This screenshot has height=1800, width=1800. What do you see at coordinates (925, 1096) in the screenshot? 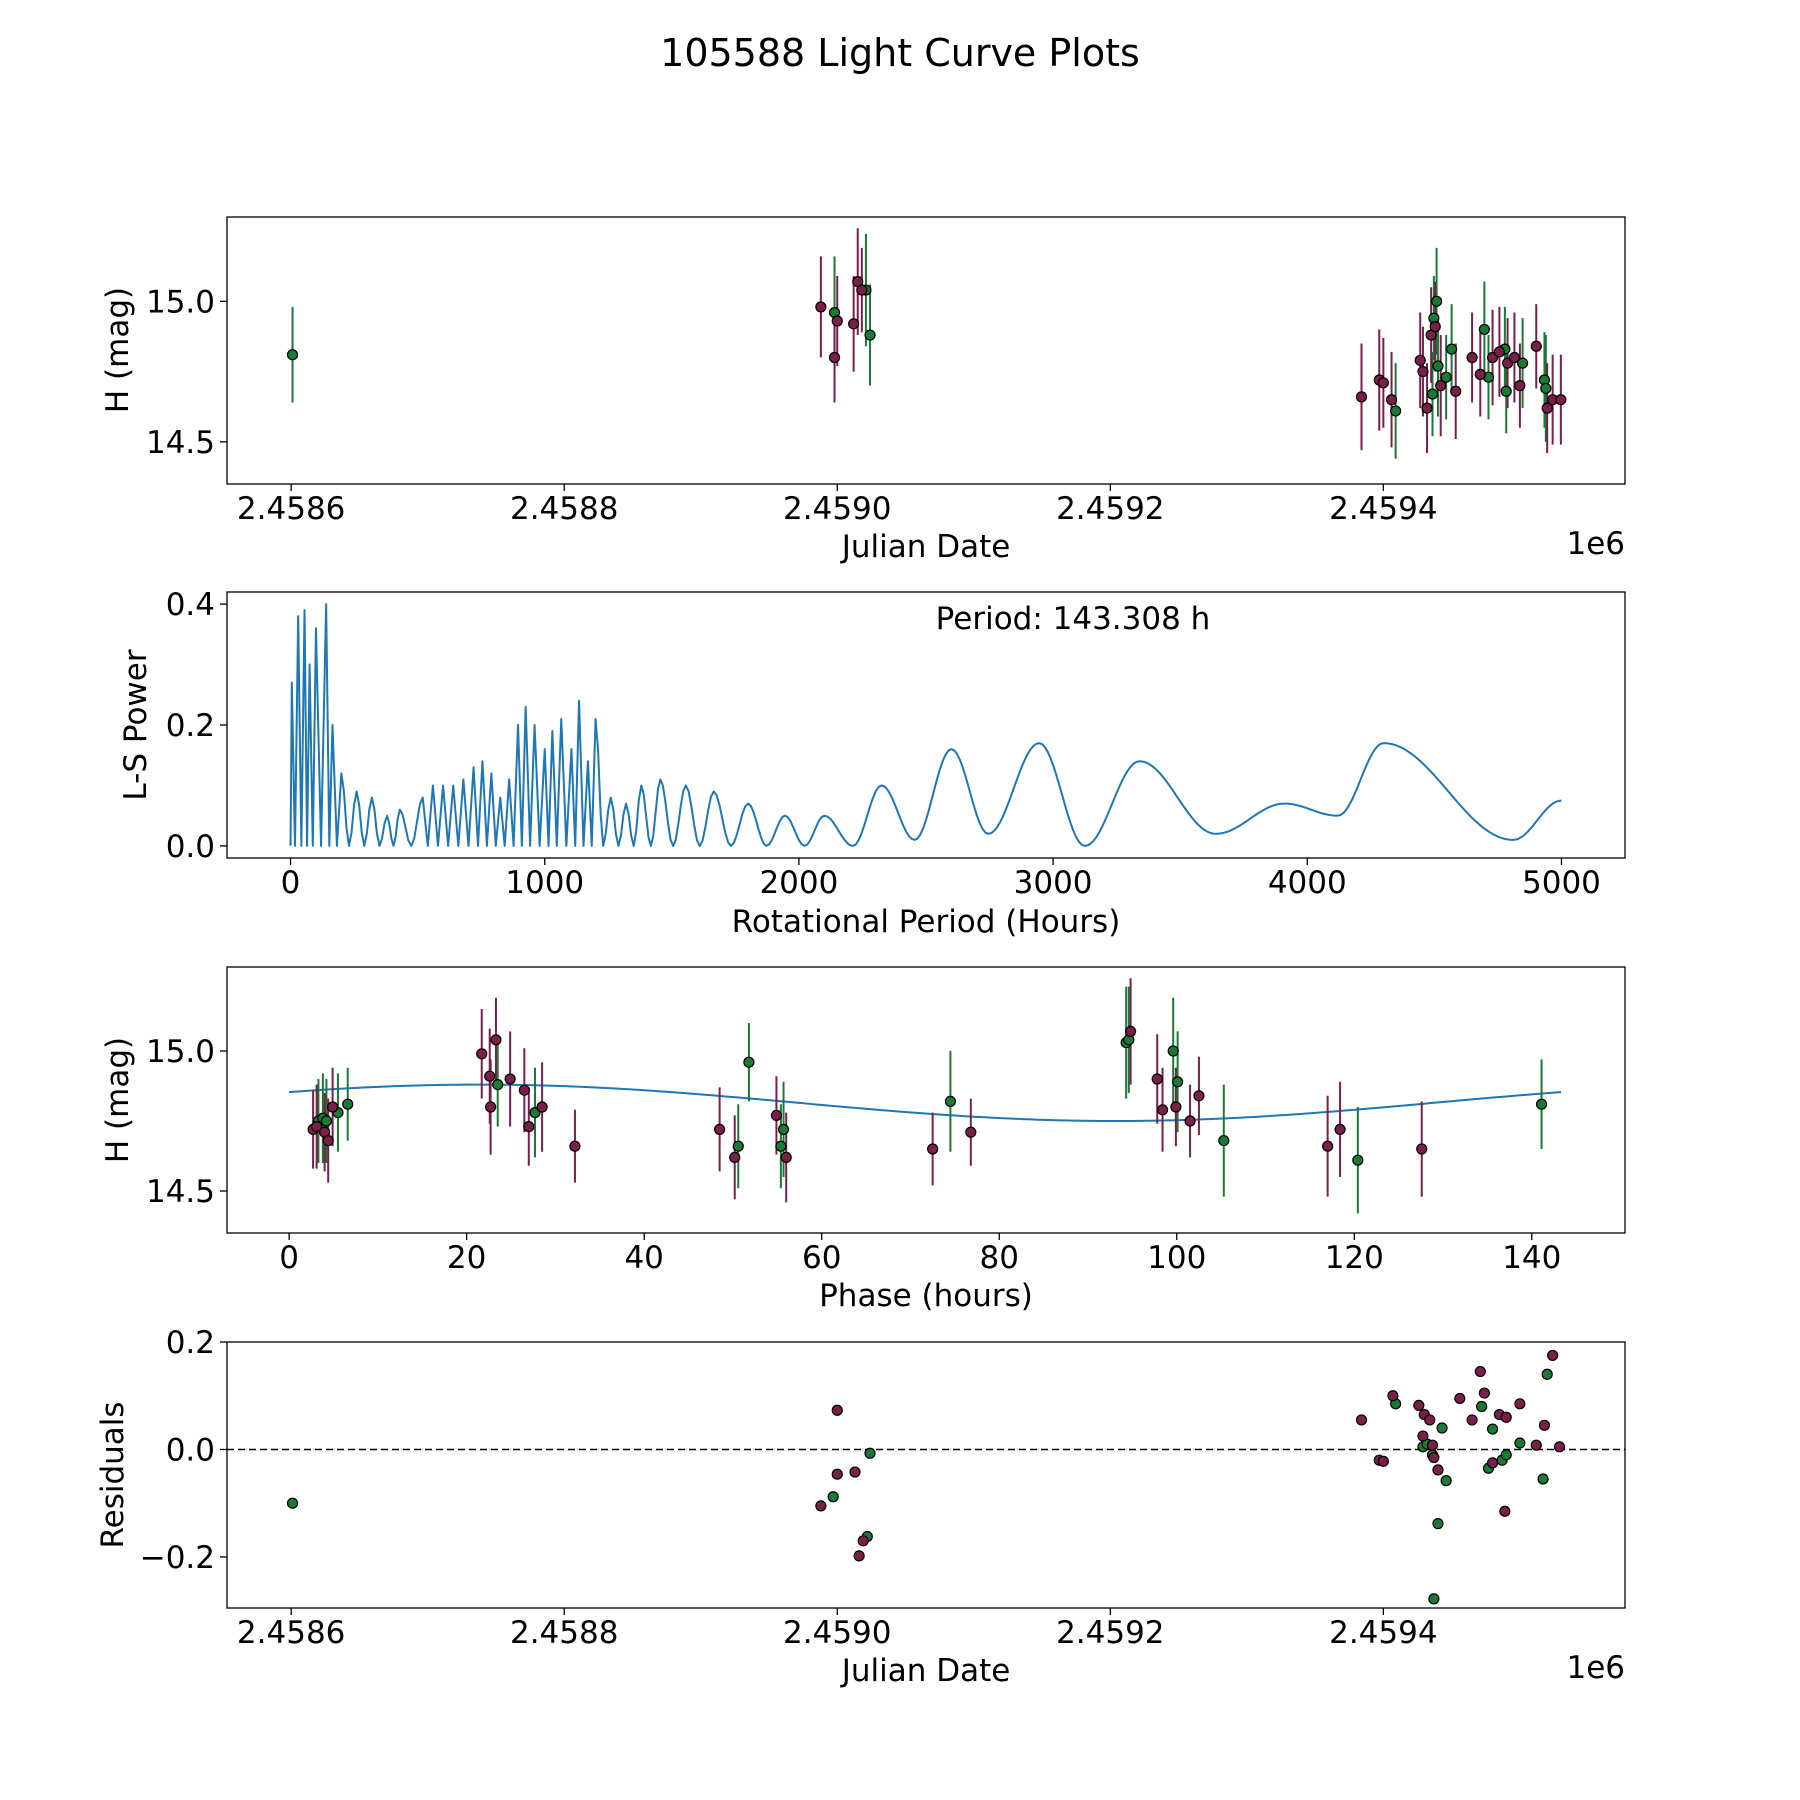
I see `phase-marks` at bounding box center [925, 1096].